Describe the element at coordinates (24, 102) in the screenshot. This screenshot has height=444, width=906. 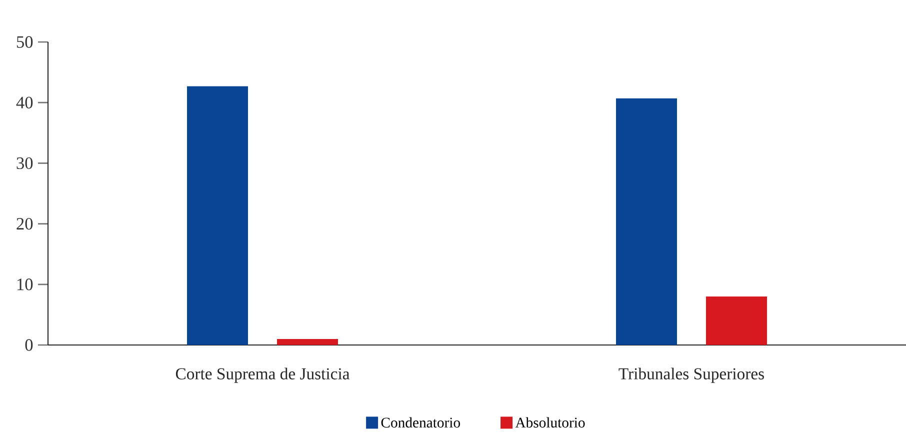
I see `y-tick-label: 40` at that location.